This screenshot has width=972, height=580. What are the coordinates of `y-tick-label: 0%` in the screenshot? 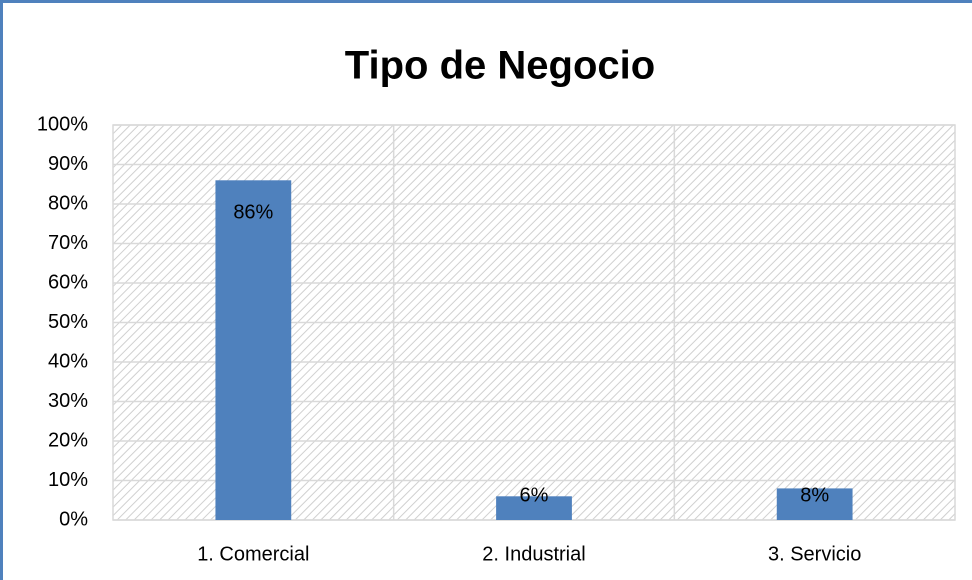 It's located at (73, 519).